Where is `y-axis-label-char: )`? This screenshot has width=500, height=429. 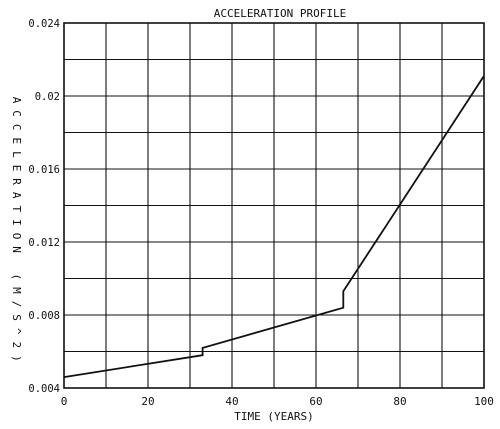
y-axis-label-char: ) is located at coordinates (16, 358).